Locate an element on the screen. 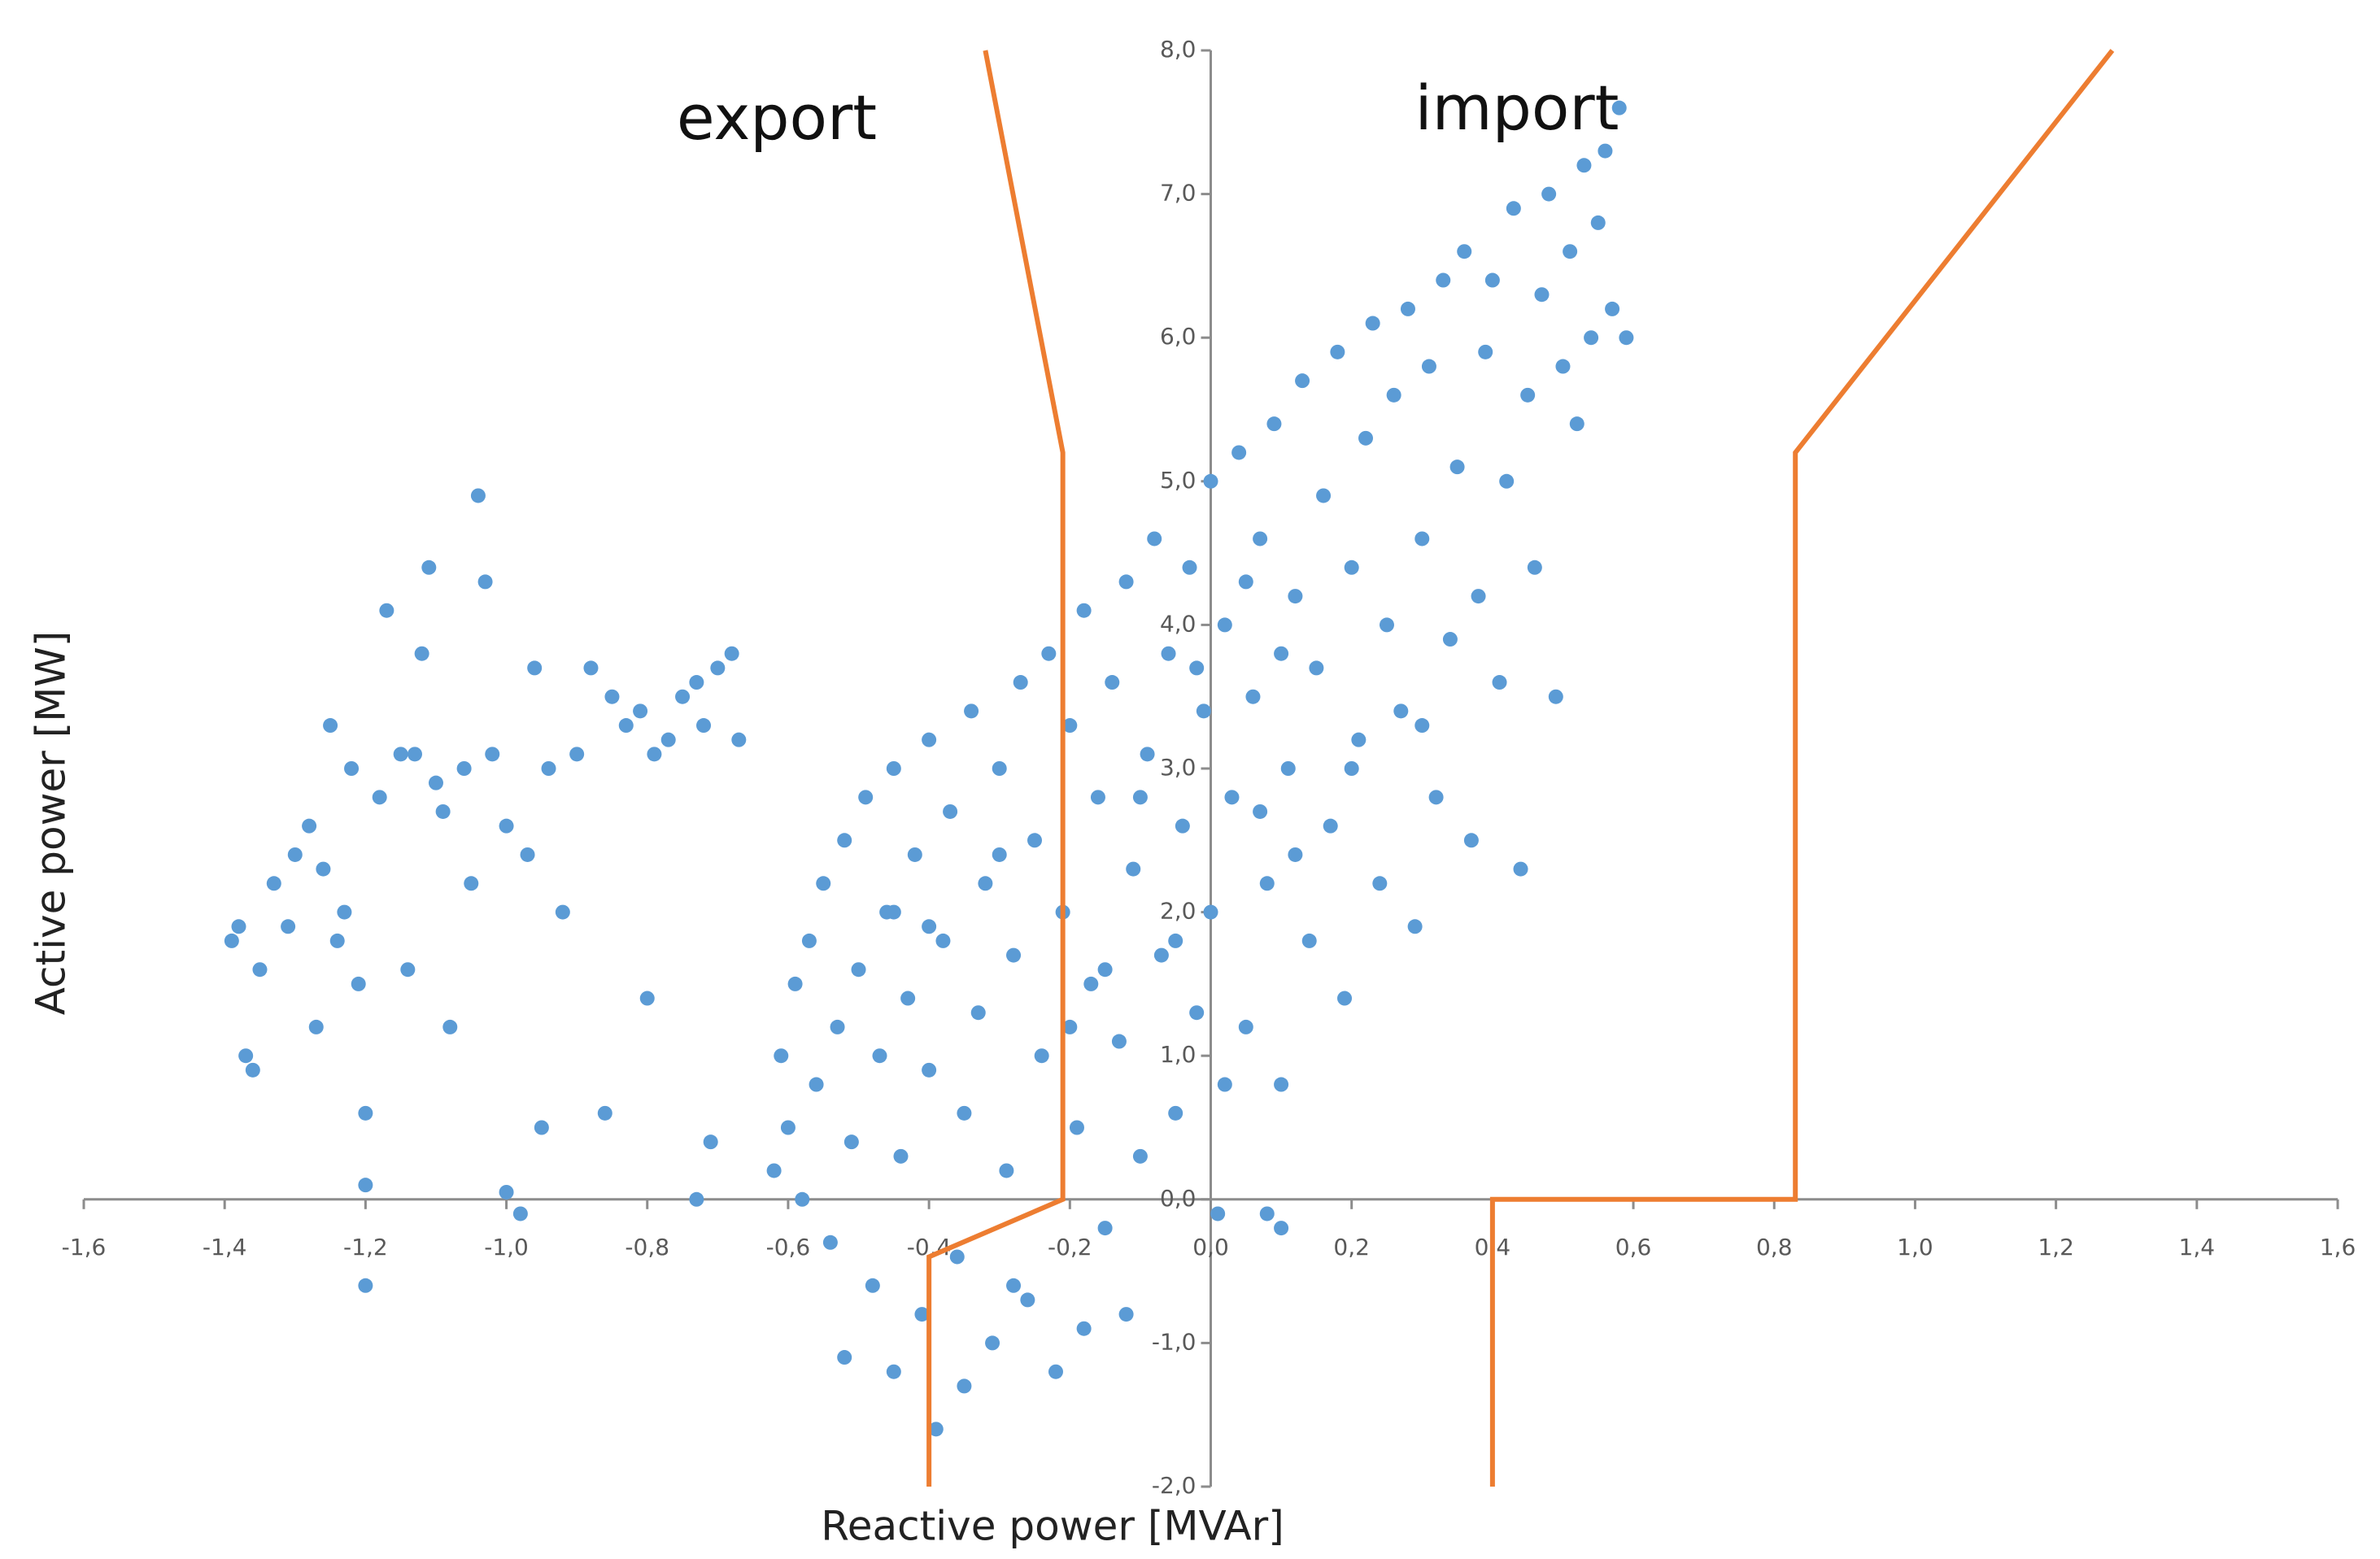 The width and height of the screenshot is (2380, 1559). y-tick-label: 0,0 is located at coordinates (1179, 1198).